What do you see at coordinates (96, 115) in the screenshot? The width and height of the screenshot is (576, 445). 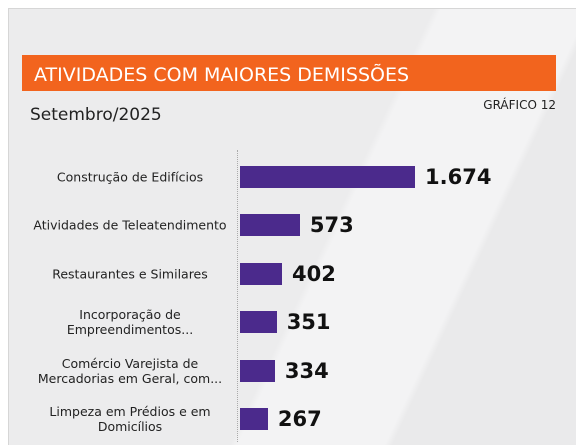 I see `chart-subtitle: Setembro/2025` at bounding box center [96, 115].